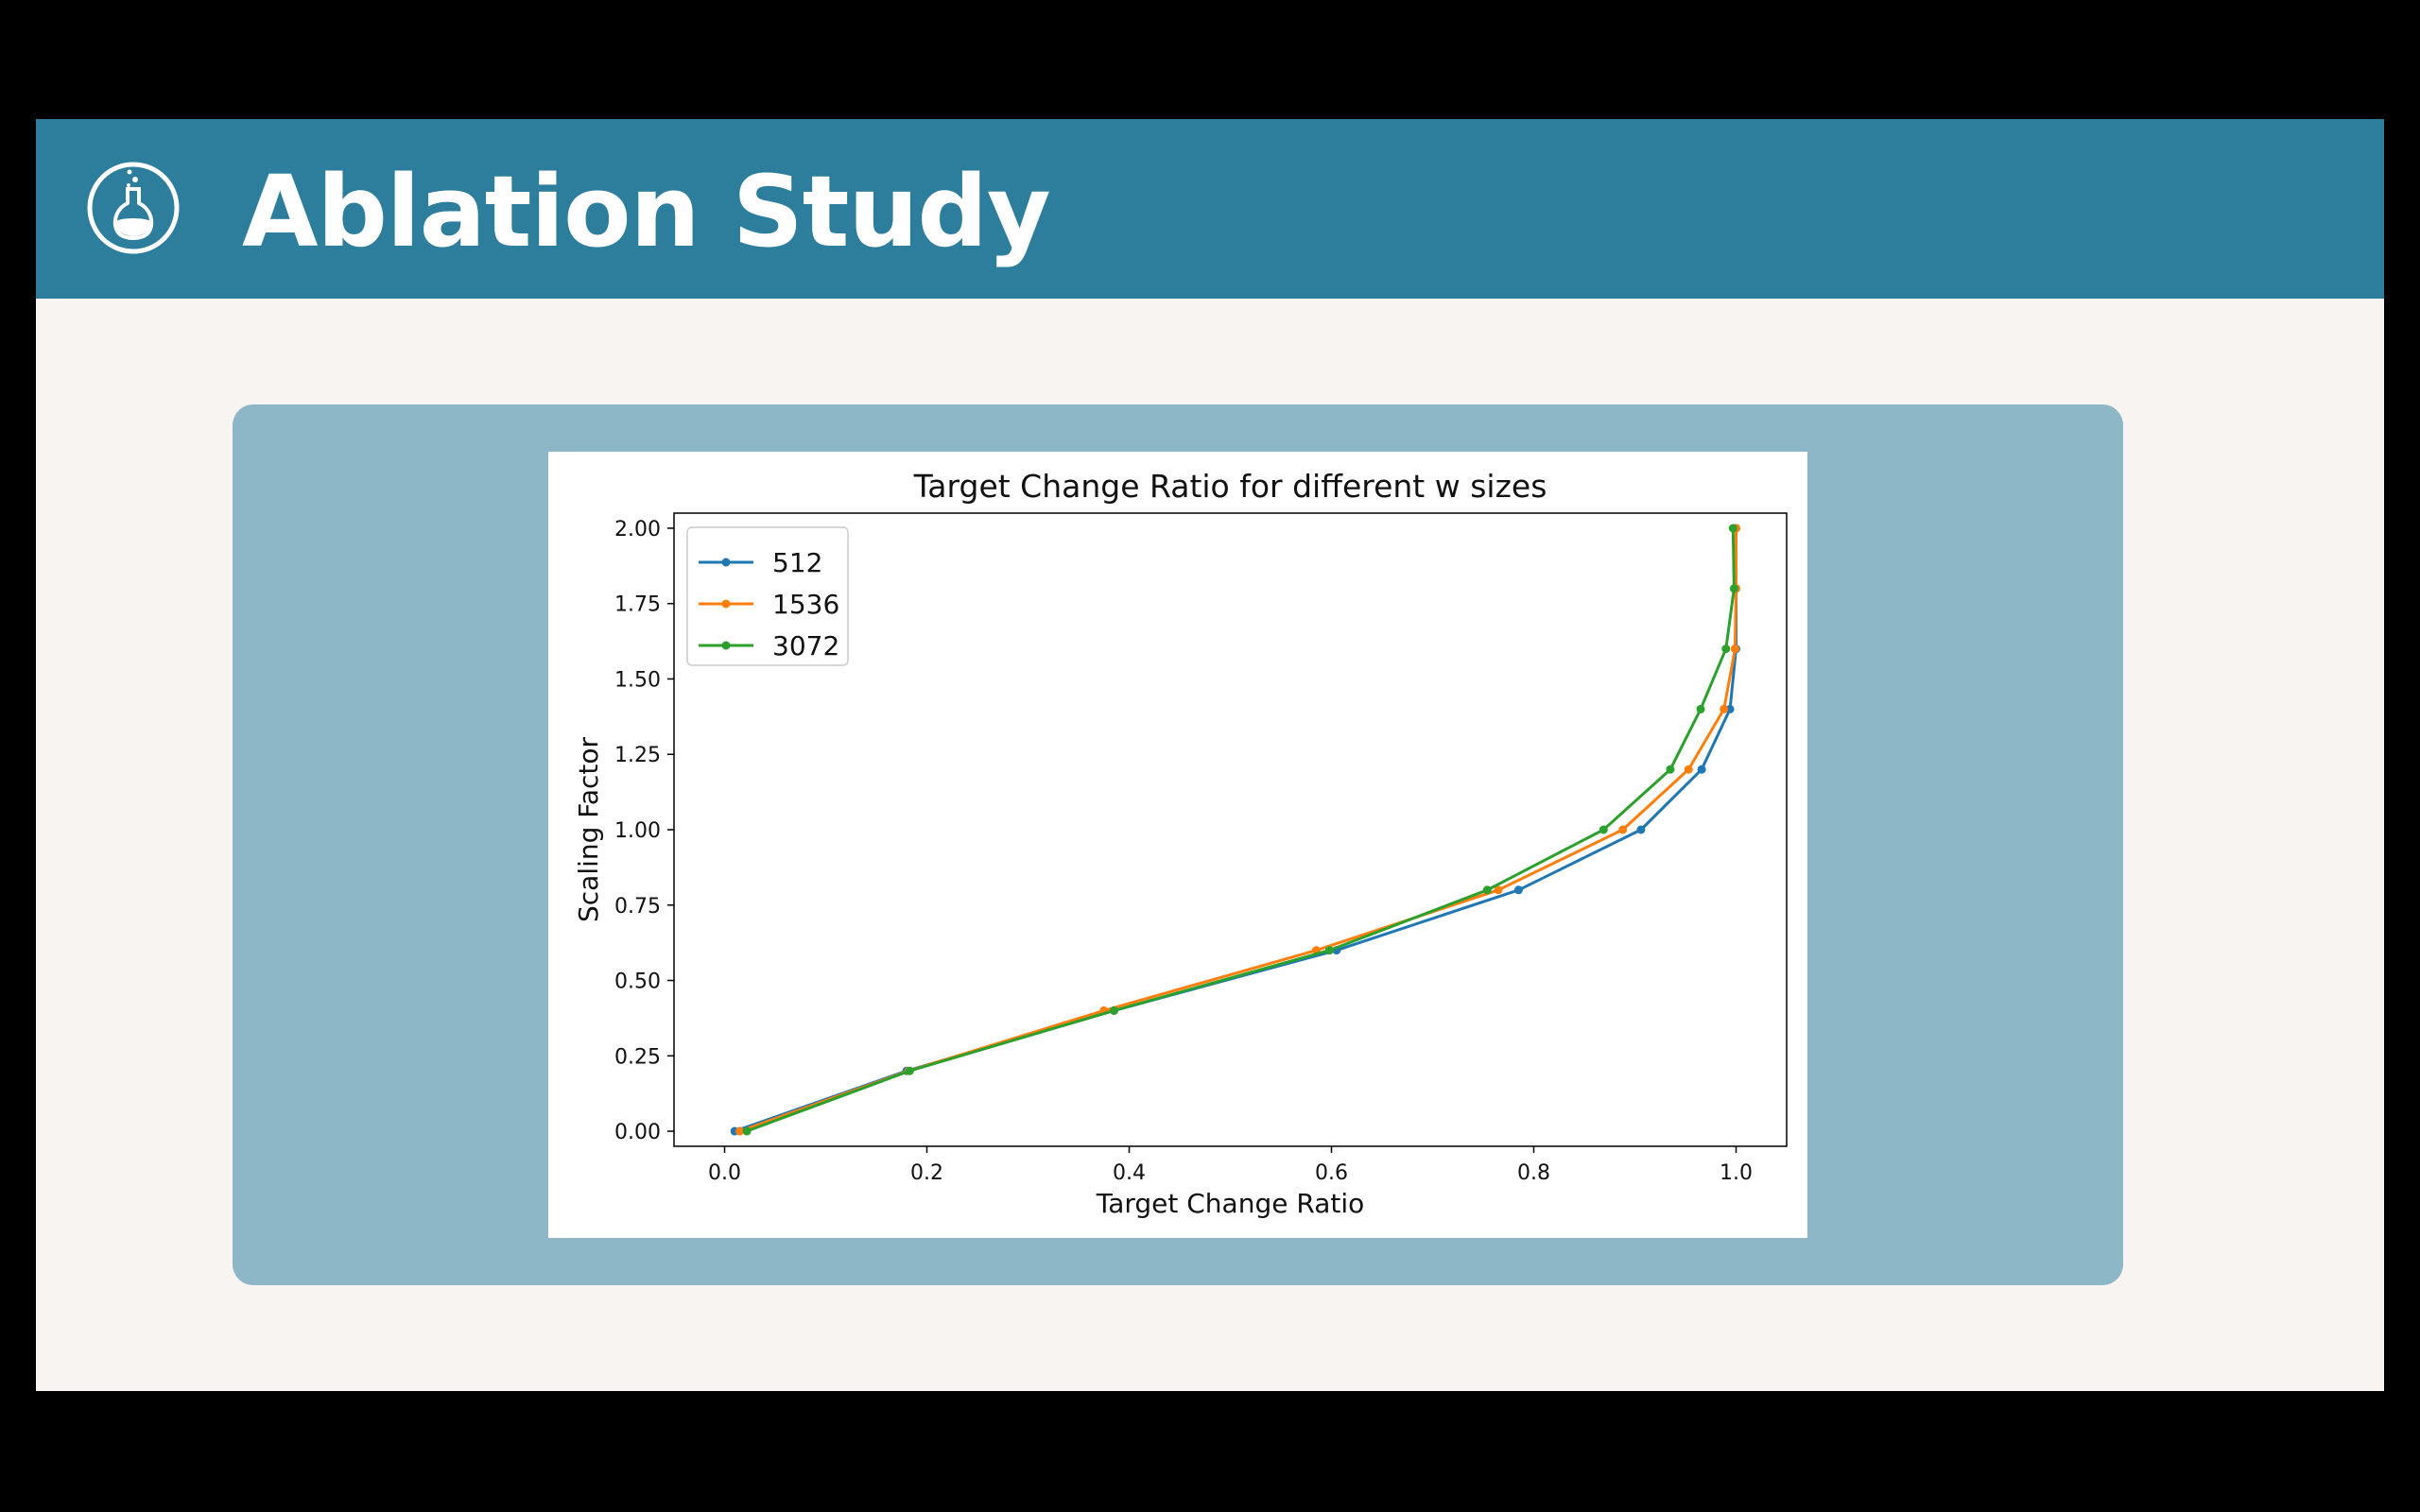 Image resolution: width=2420 pixels, height=1512 pixels. Describe the element at coordinates (806, 646) in the screenshot. I see `legend-label-3072: 3072` at that location.